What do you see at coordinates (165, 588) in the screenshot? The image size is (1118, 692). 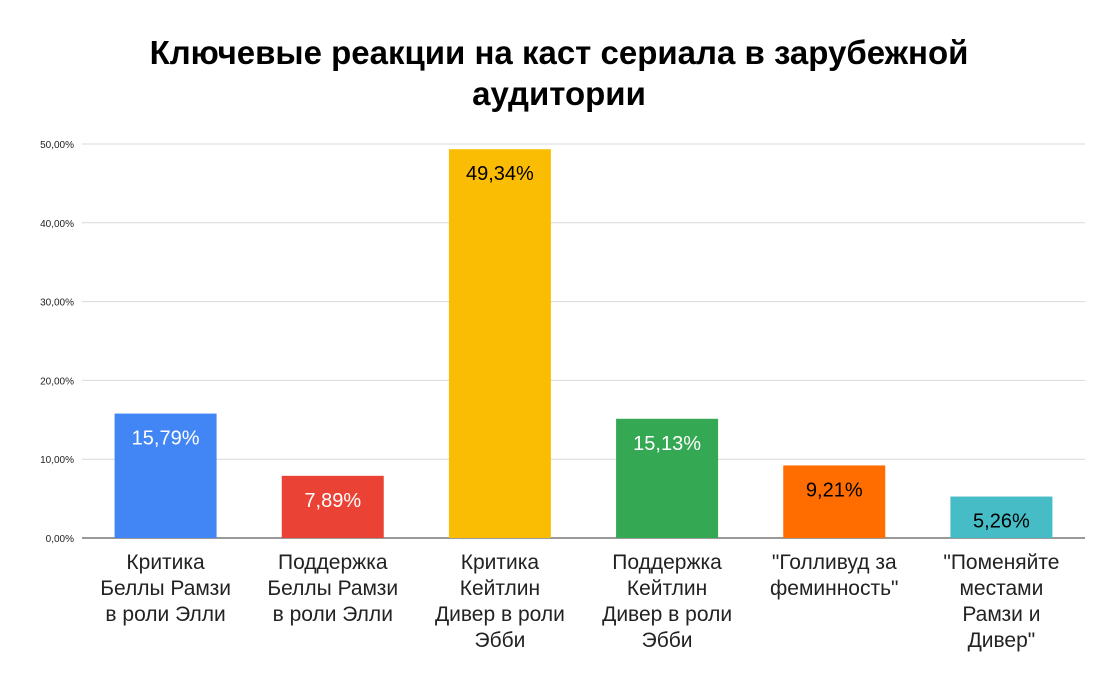 I see `x-tick-label: Критика Беллы Рамзи в роли Элли` at bounding box center [165, 588].